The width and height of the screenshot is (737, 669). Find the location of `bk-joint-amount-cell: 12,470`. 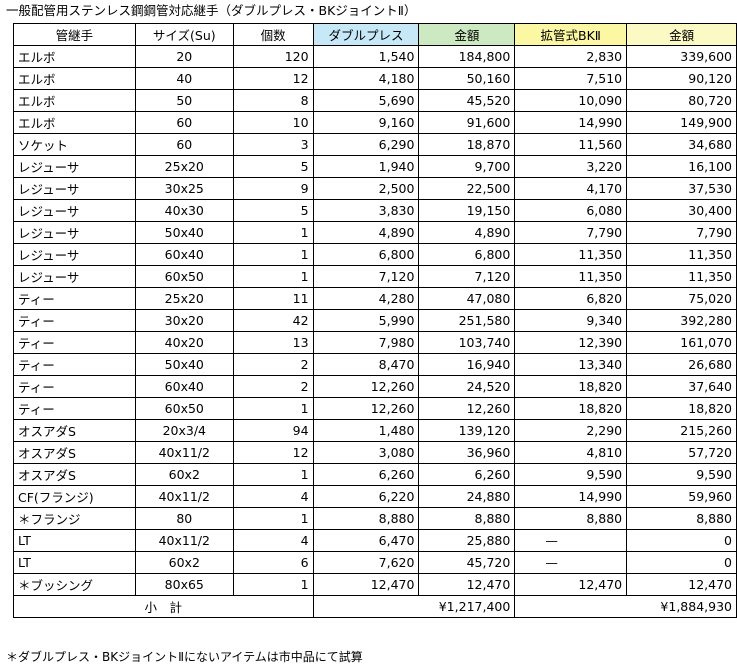

bk-joint-amount-cell: 12,470 is located at coordinates (681, 584).